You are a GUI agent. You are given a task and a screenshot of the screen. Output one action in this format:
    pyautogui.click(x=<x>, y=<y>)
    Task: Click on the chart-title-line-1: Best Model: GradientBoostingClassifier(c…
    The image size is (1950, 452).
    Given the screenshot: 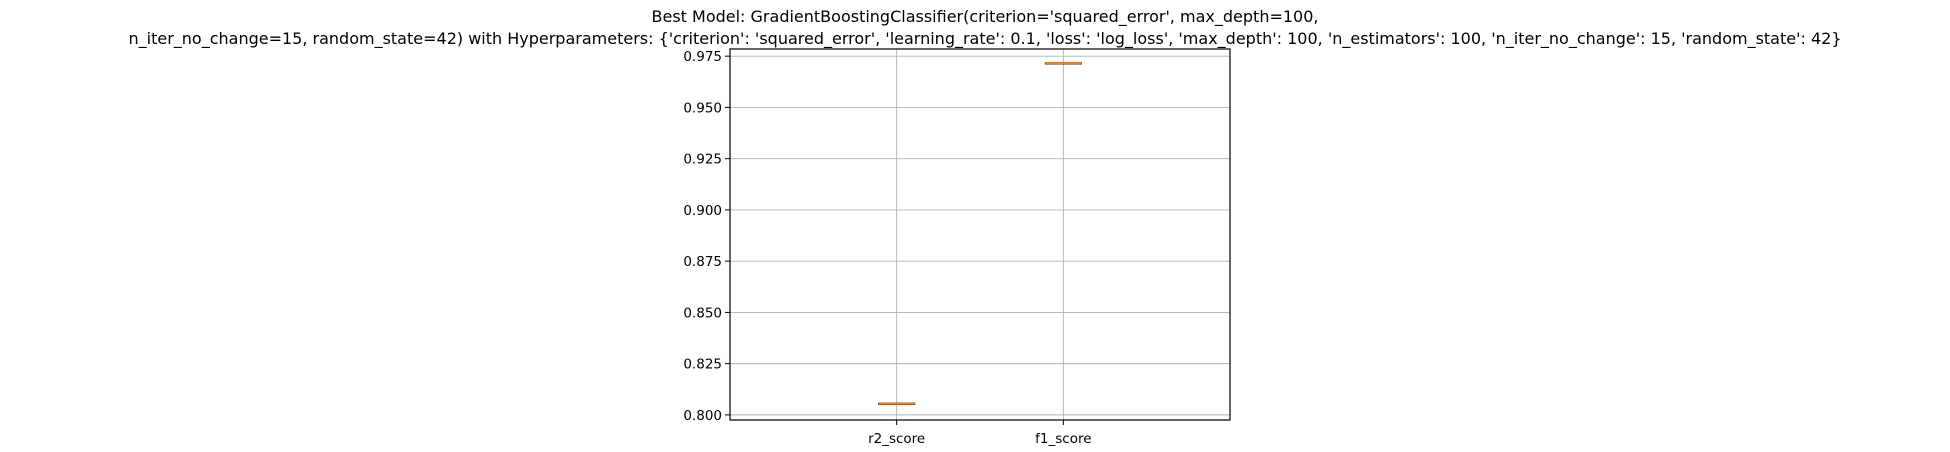 What is the action you would take?
    pyautogui.click(x=985, y=17)
    